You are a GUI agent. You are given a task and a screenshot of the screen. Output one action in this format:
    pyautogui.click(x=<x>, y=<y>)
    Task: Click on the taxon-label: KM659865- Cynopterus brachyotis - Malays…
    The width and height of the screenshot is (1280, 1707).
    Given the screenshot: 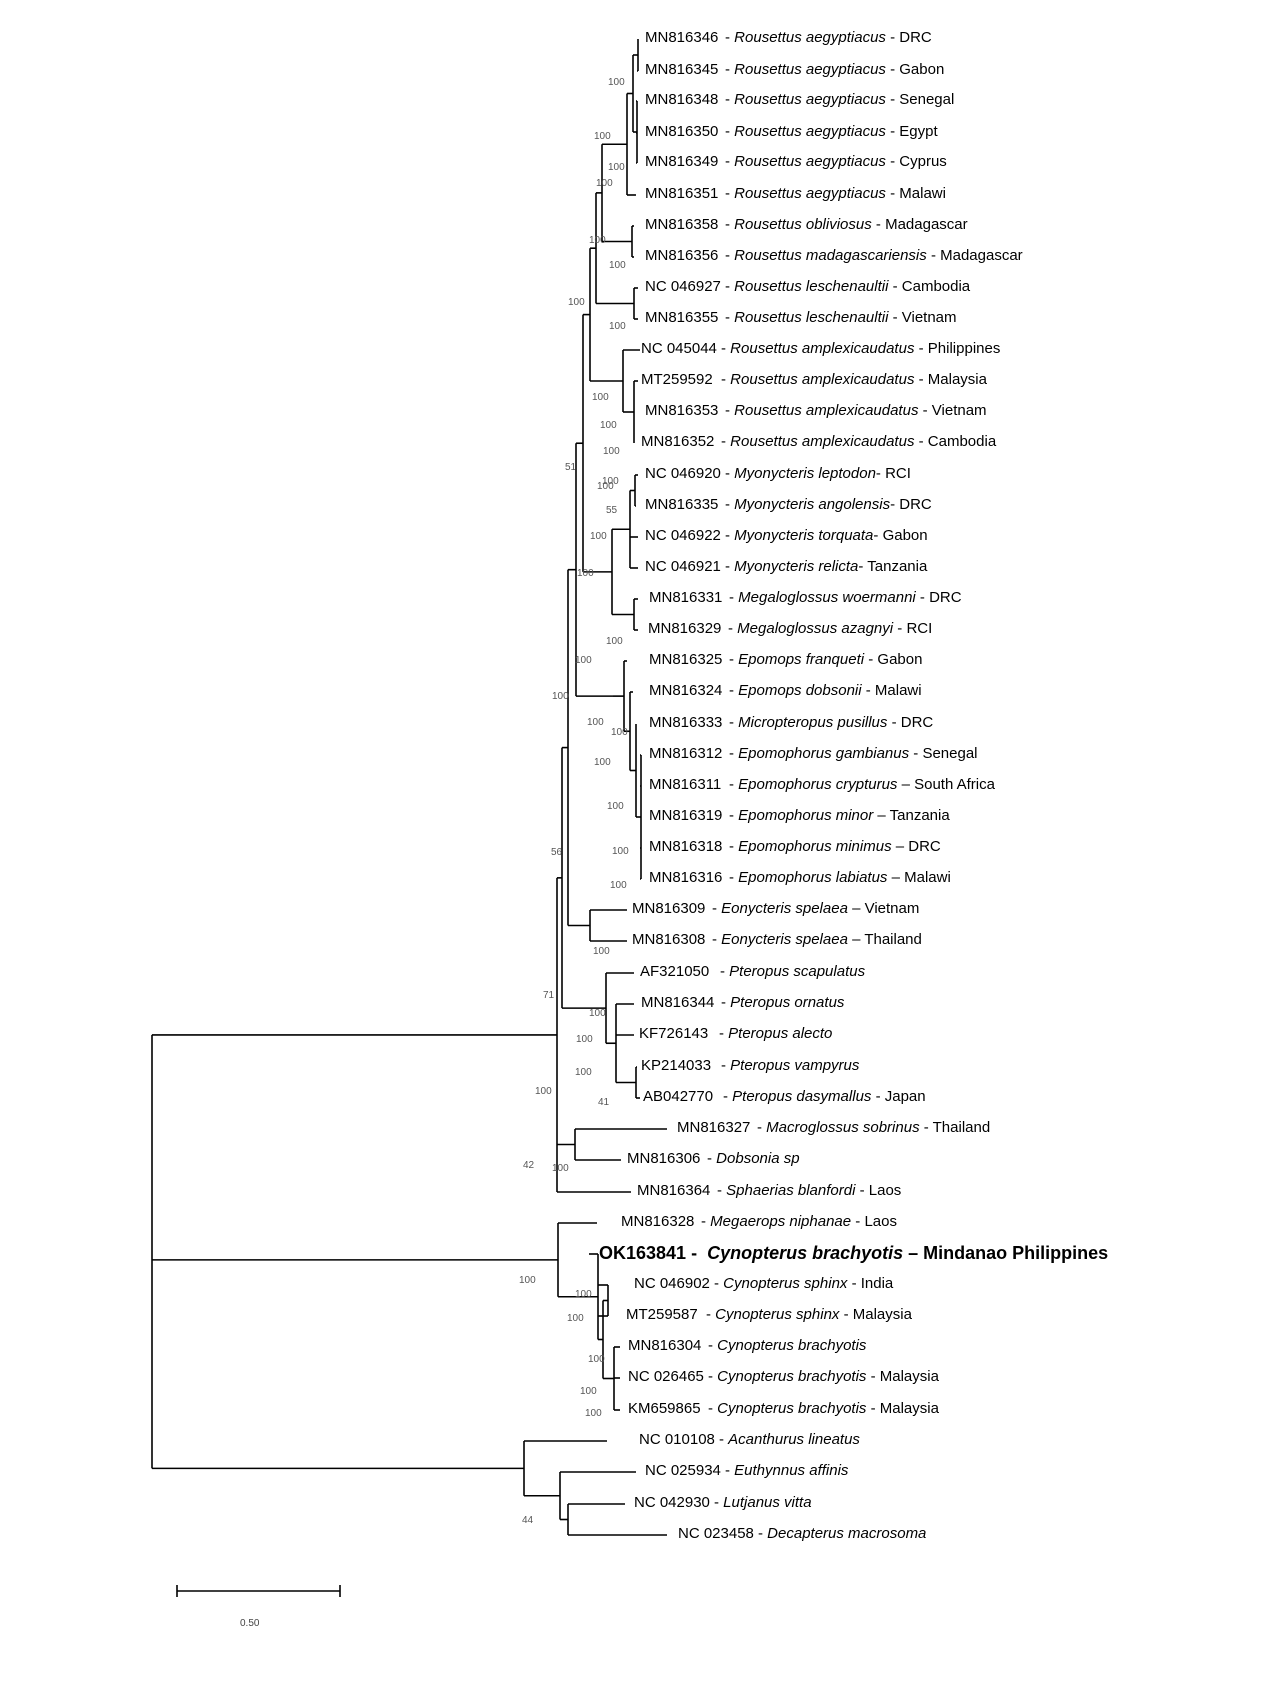 What is the action you would take?
    pyautogui.click(x=783, y=1409)
    